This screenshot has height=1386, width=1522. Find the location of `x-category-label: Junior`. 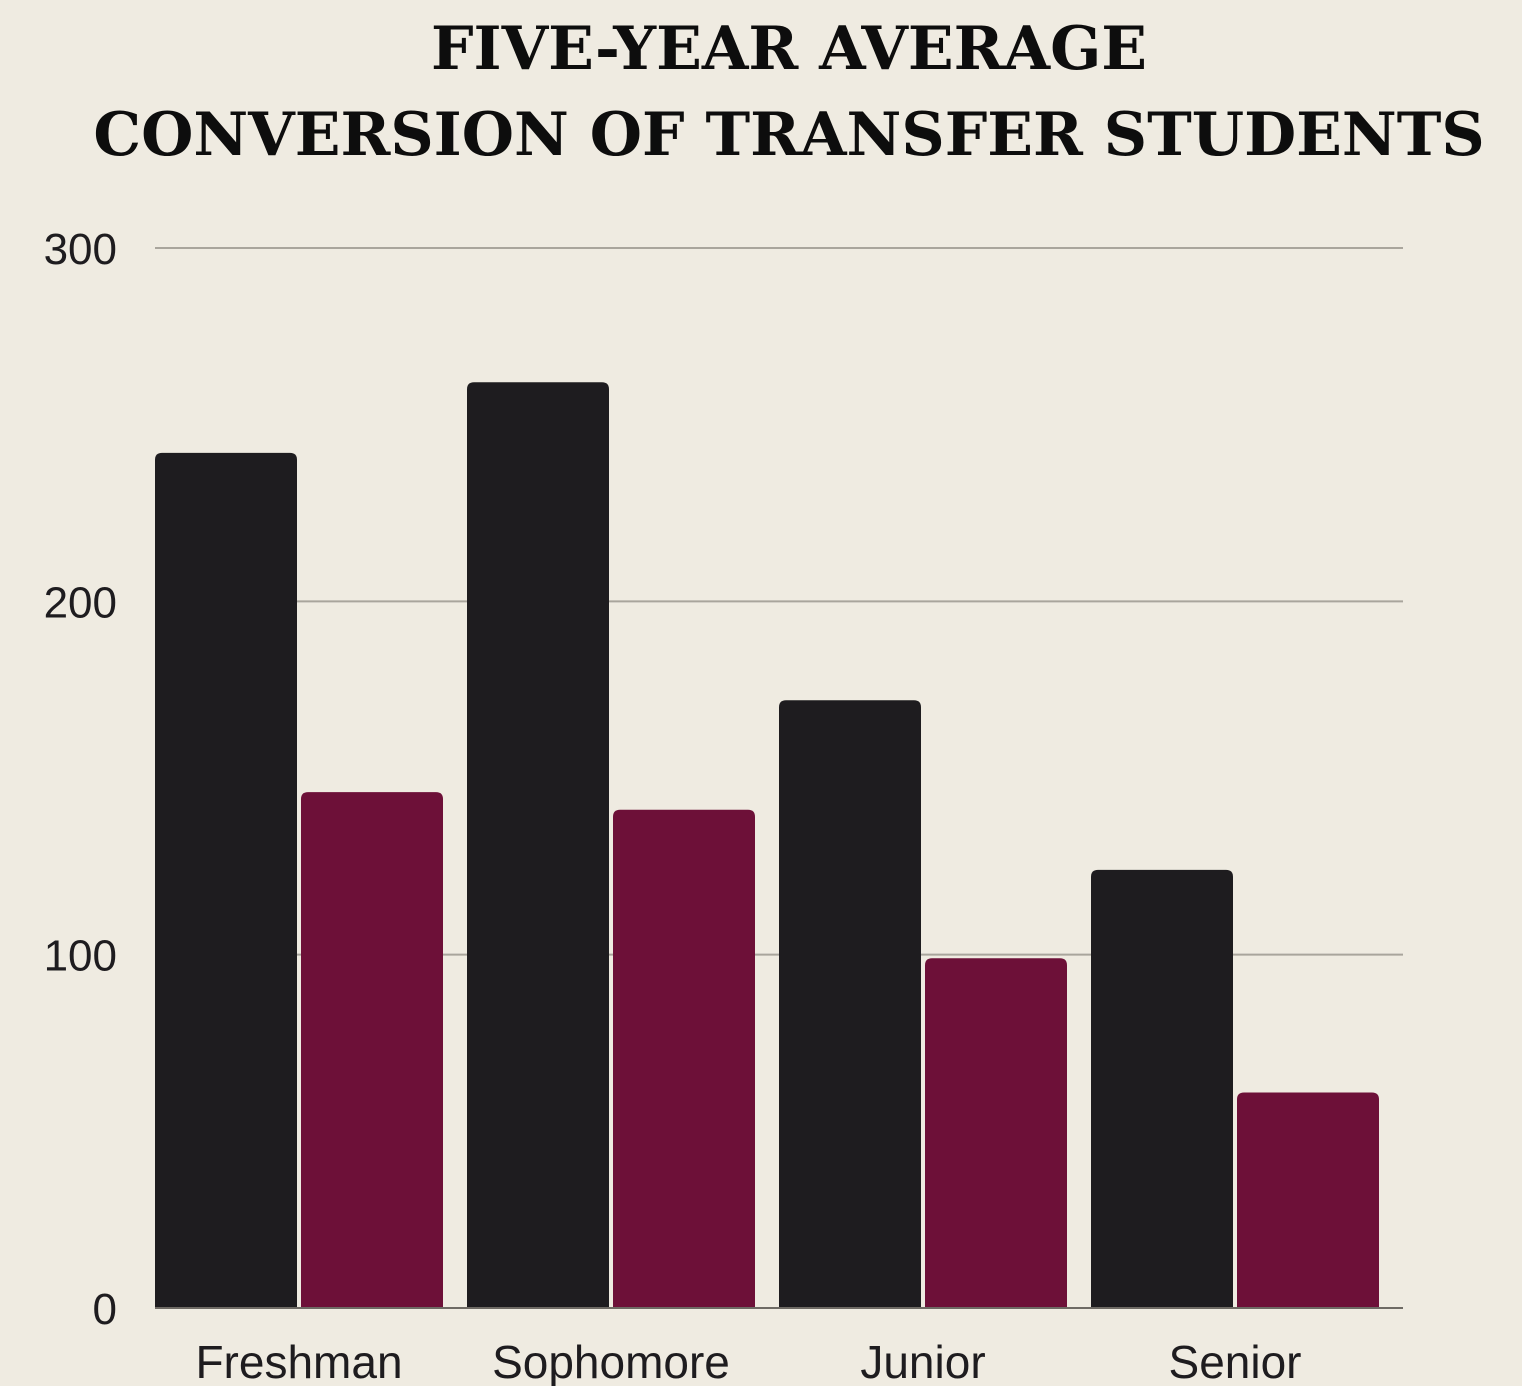

x-category-label: Junior is located at coordinates (922, 1361).